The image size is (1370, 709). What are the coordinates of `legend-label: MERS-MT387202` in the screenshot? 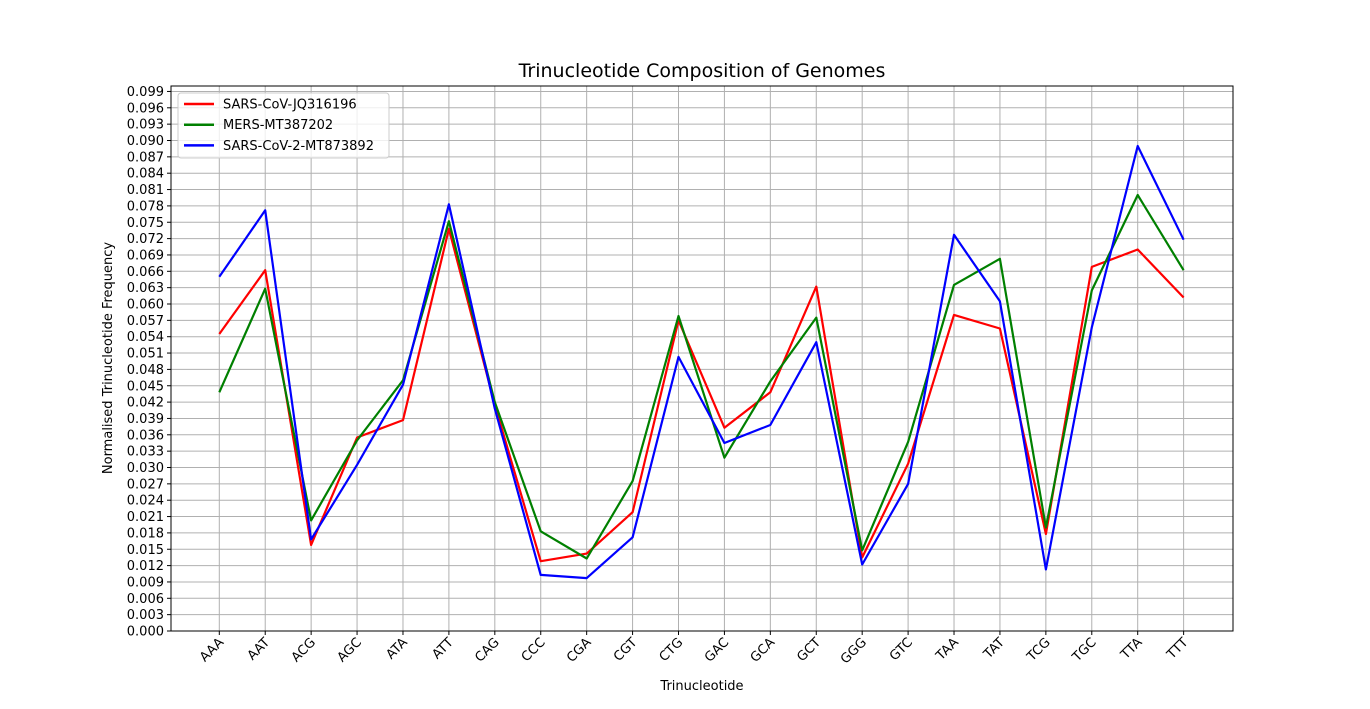 It's located at (278, 125).